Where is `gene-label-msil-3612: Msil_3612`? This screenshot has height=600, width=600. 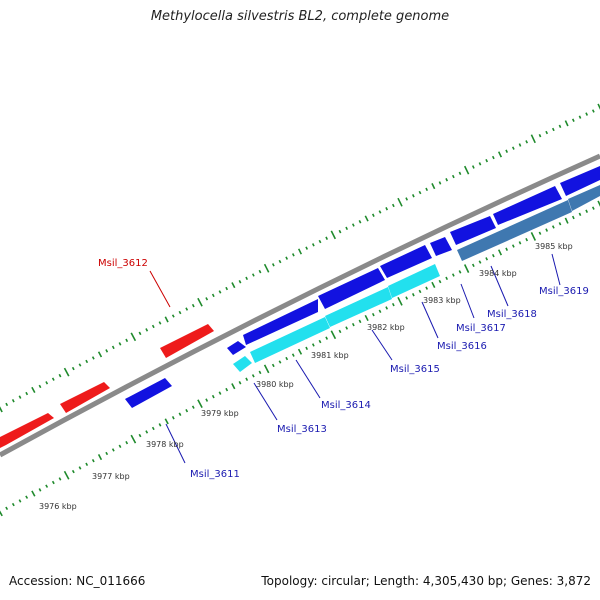 gene-label-msil-3612: Msil_3612 is located at coordinates (123, 263).